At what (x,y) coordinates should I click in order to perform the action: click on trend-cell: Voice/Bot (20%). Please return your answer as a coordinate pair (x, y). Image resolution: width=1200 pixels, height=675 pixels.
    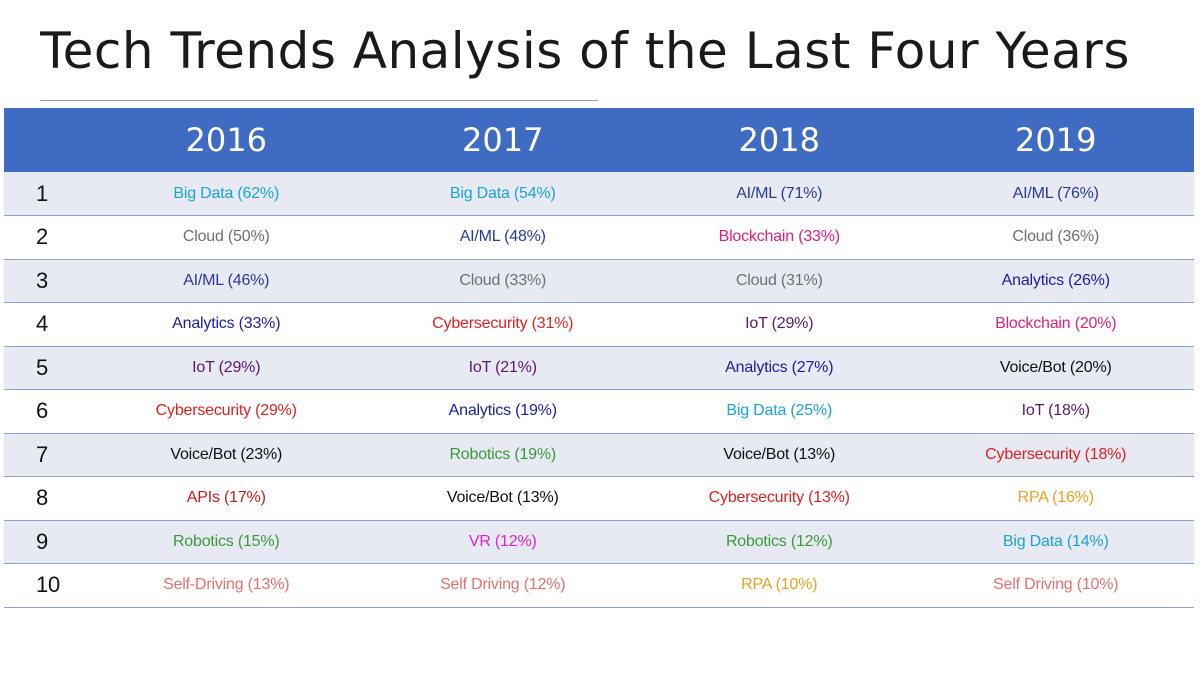
    Looking at the image, I should click on (1055, 368).